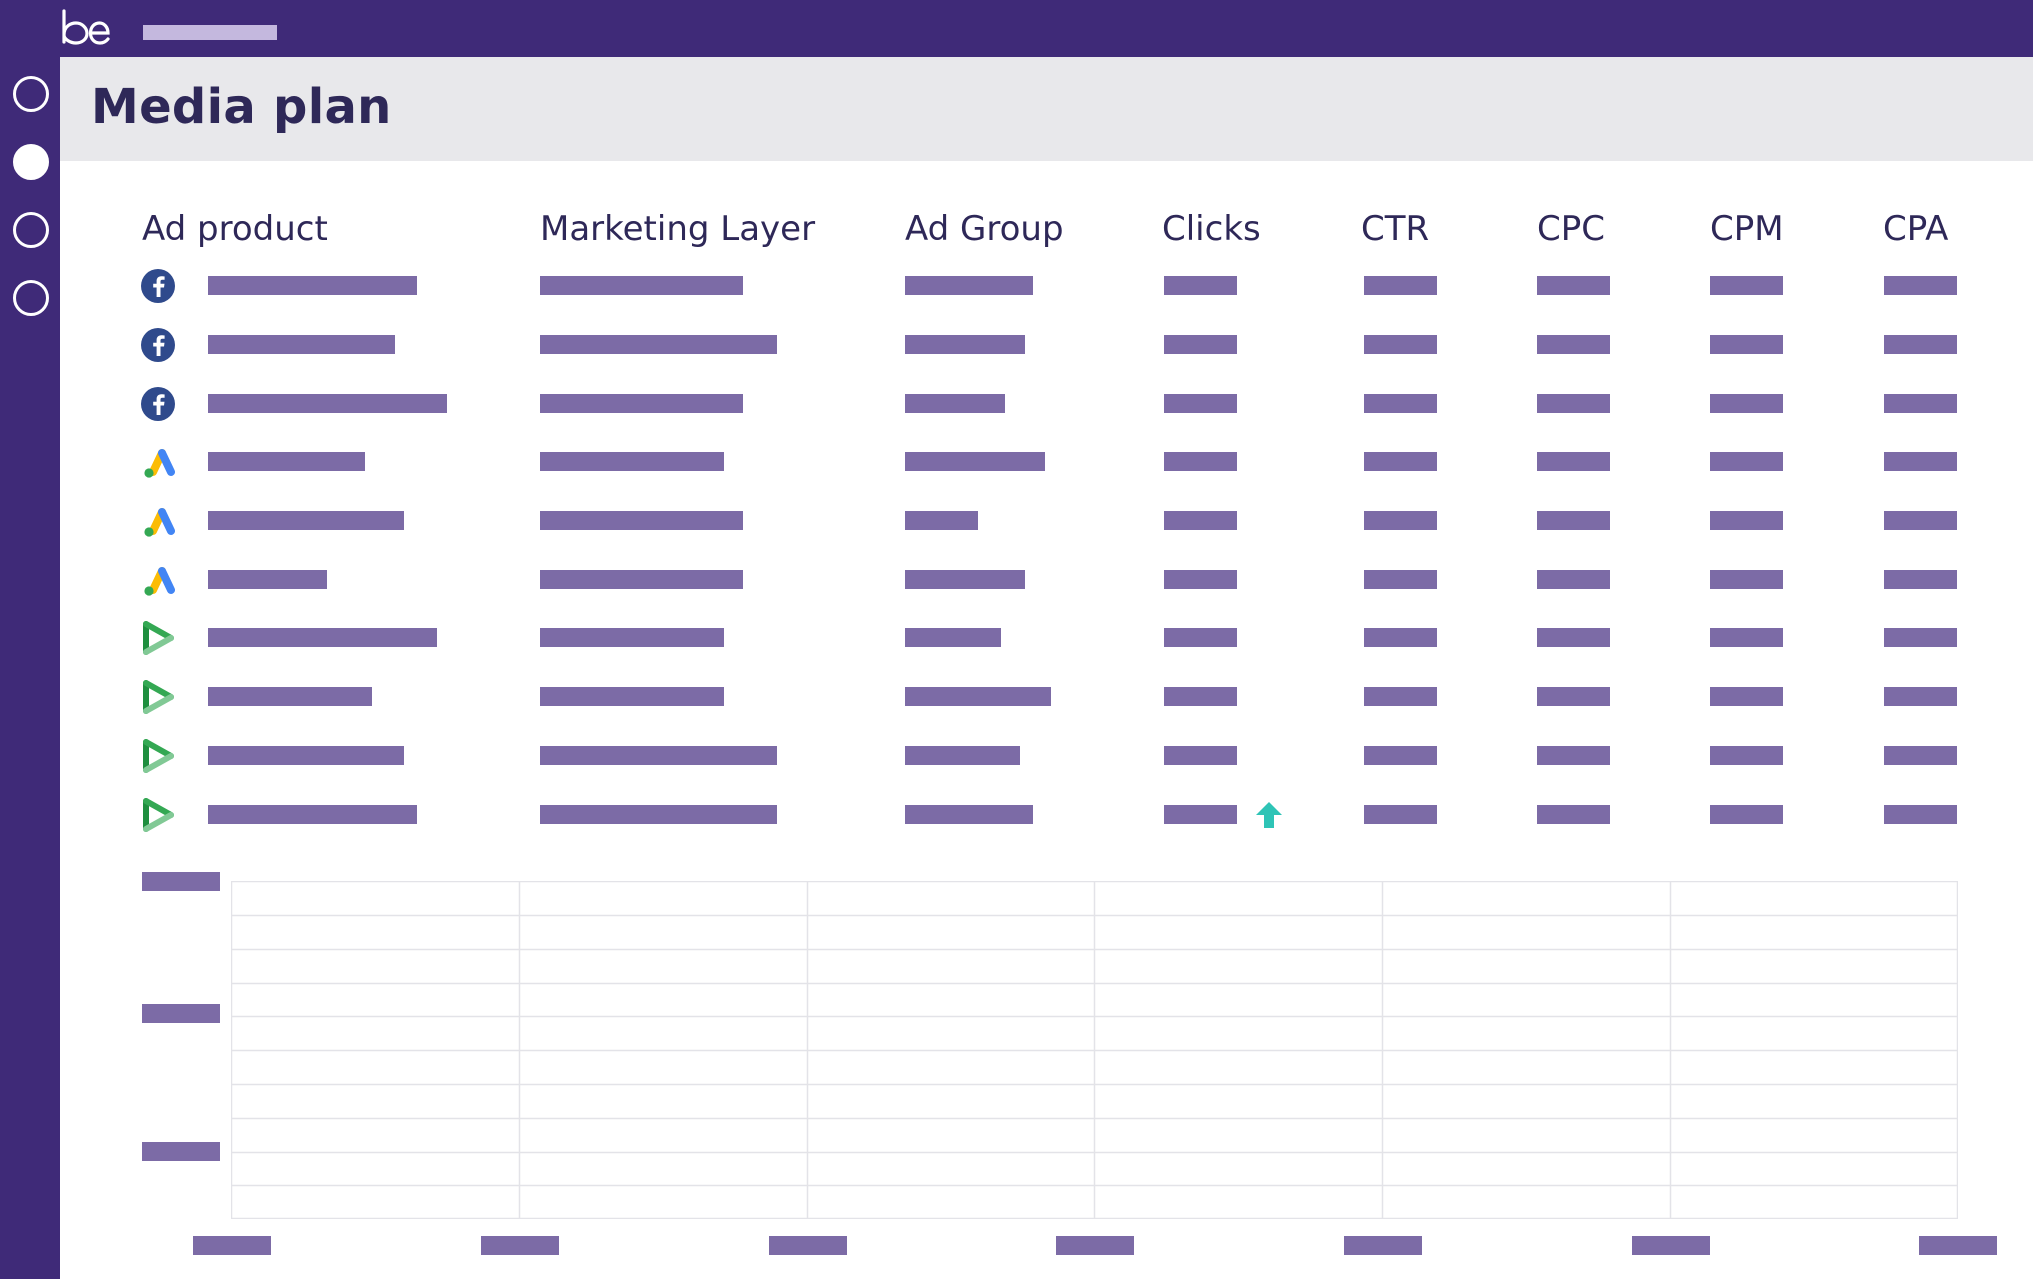 The image size is (2033, 1279). Describe the element at coordinates (181, 881) in the screenshot. I see `y-axis-label-top` at that location.